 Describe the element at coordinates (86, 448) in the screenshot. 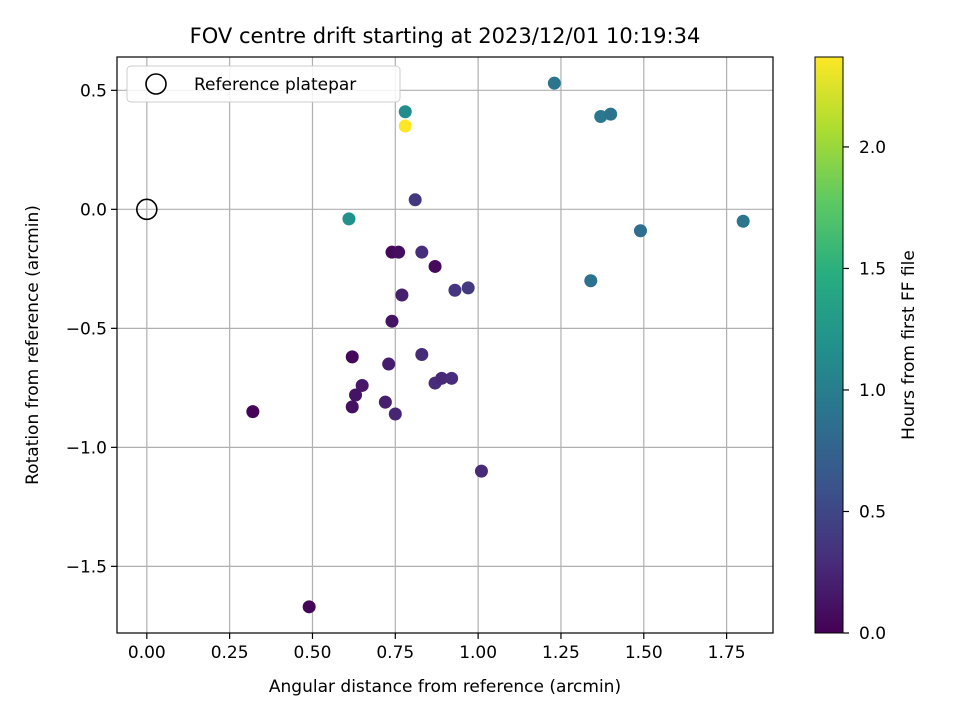

I see `y-tick-label: −1.0` at that location.